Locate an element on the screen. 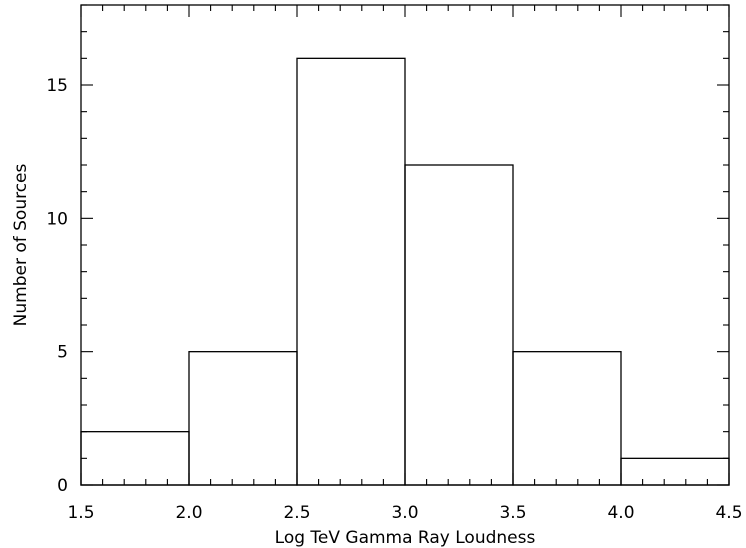 The width and height of the screenshot is (746, 548). y-tick-label: 15 is located at coordinates (57, 86).